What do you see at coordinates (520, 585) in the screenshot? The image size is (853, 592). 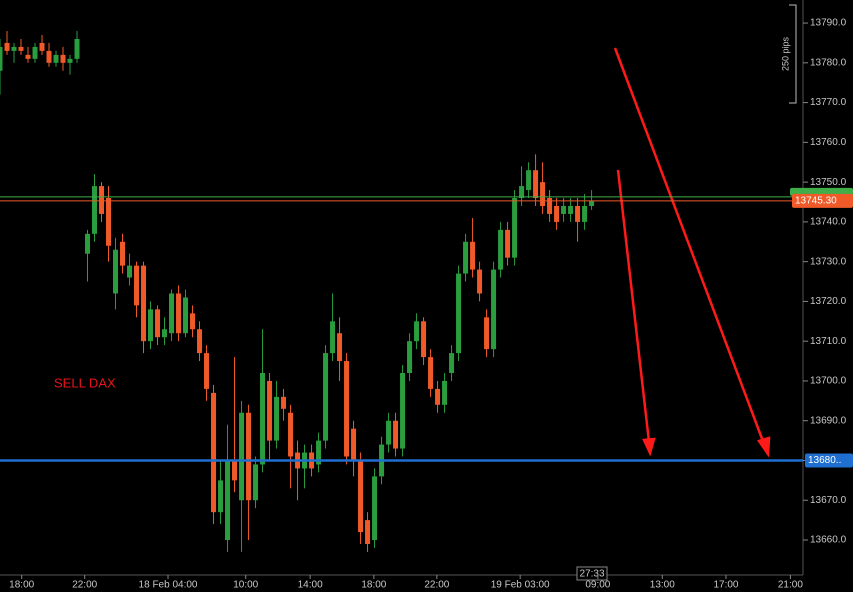 I see `x-tick-label: 19 Feb 03:00` at bounding box center [520, 585].